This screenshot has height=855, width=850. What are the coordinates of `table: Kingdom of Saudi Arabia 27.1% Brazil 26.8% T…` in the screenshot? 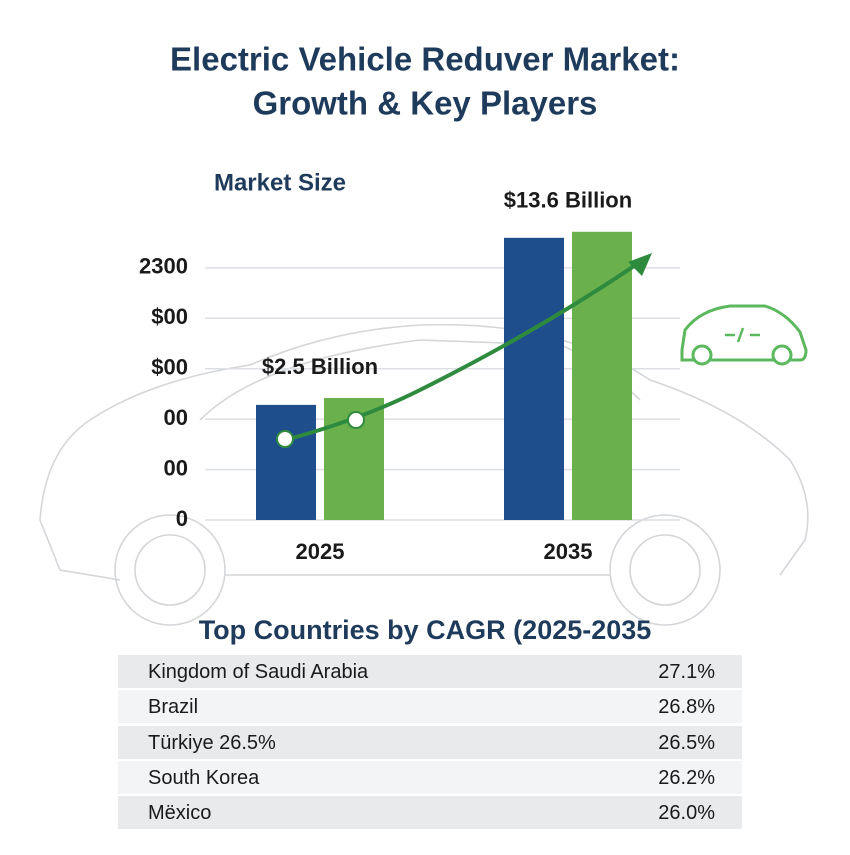 It's located at (430, 742).